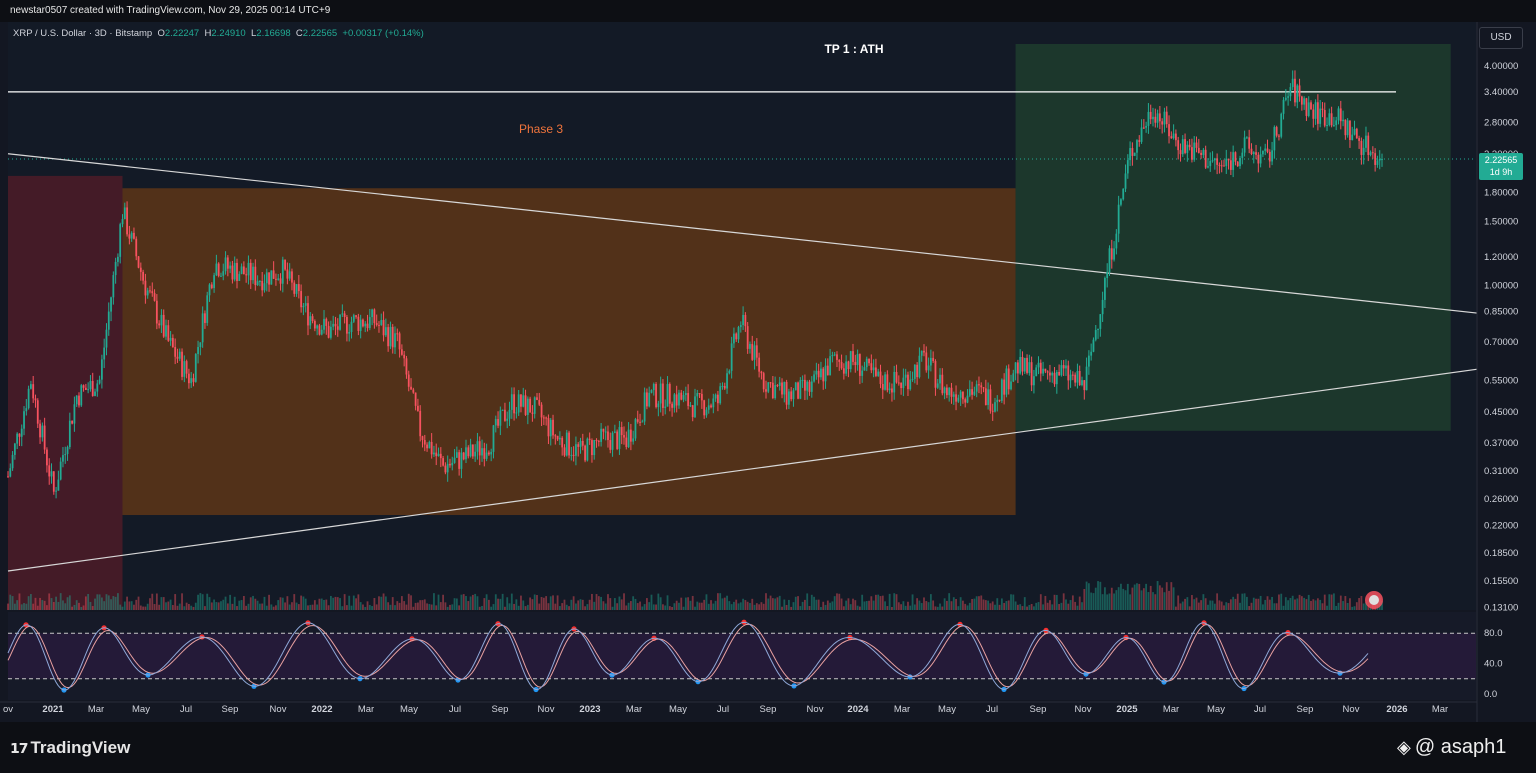 Image resolution: width=1536 pixels, height=773 pixels. What do you see at coordinates (80, 747) in the screenshot?
I see `tradingview-brand-text: TradingView` at bounding box center [80, 747].